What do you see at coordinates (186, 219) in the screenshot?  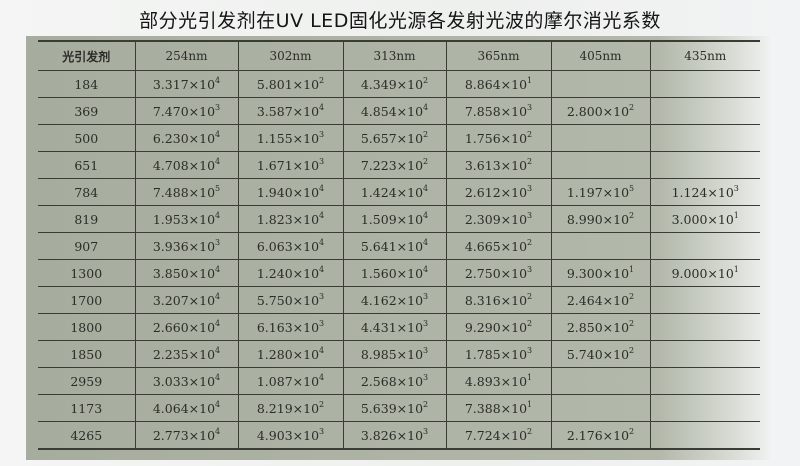 I see `coefficient-cell: 1.953×10⁴` at bounding box center [186, 219].